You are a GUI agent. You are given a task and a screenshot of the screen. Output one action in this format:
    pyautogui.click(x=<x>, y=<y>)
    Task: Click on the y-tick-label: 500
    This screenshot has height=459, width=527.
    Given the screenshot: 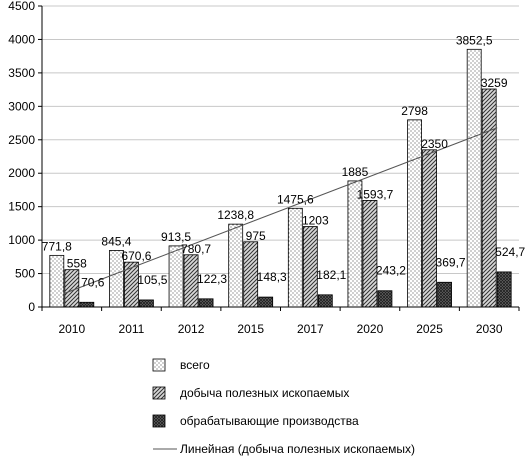 What is the action you would take?
    pyautogui.click(x=25, y=274)
    